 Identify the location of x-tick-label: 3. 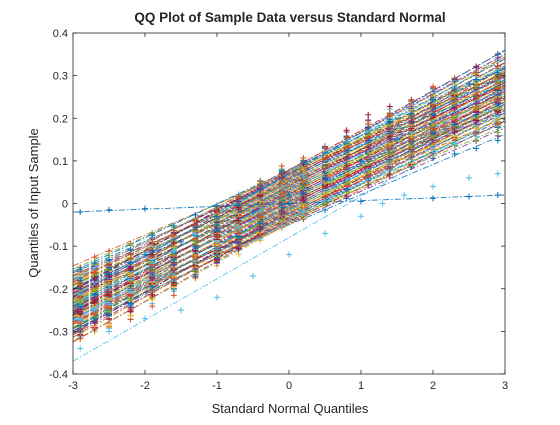
(505, 386).